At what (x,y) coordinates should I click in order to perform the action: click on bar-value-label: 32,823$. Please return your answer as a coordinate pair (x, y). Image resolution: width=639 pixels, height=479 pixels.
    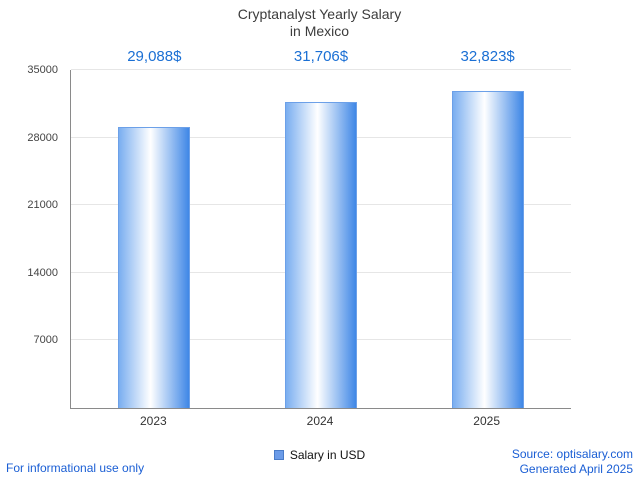
    Looking at the image, I should click on (487, 56).